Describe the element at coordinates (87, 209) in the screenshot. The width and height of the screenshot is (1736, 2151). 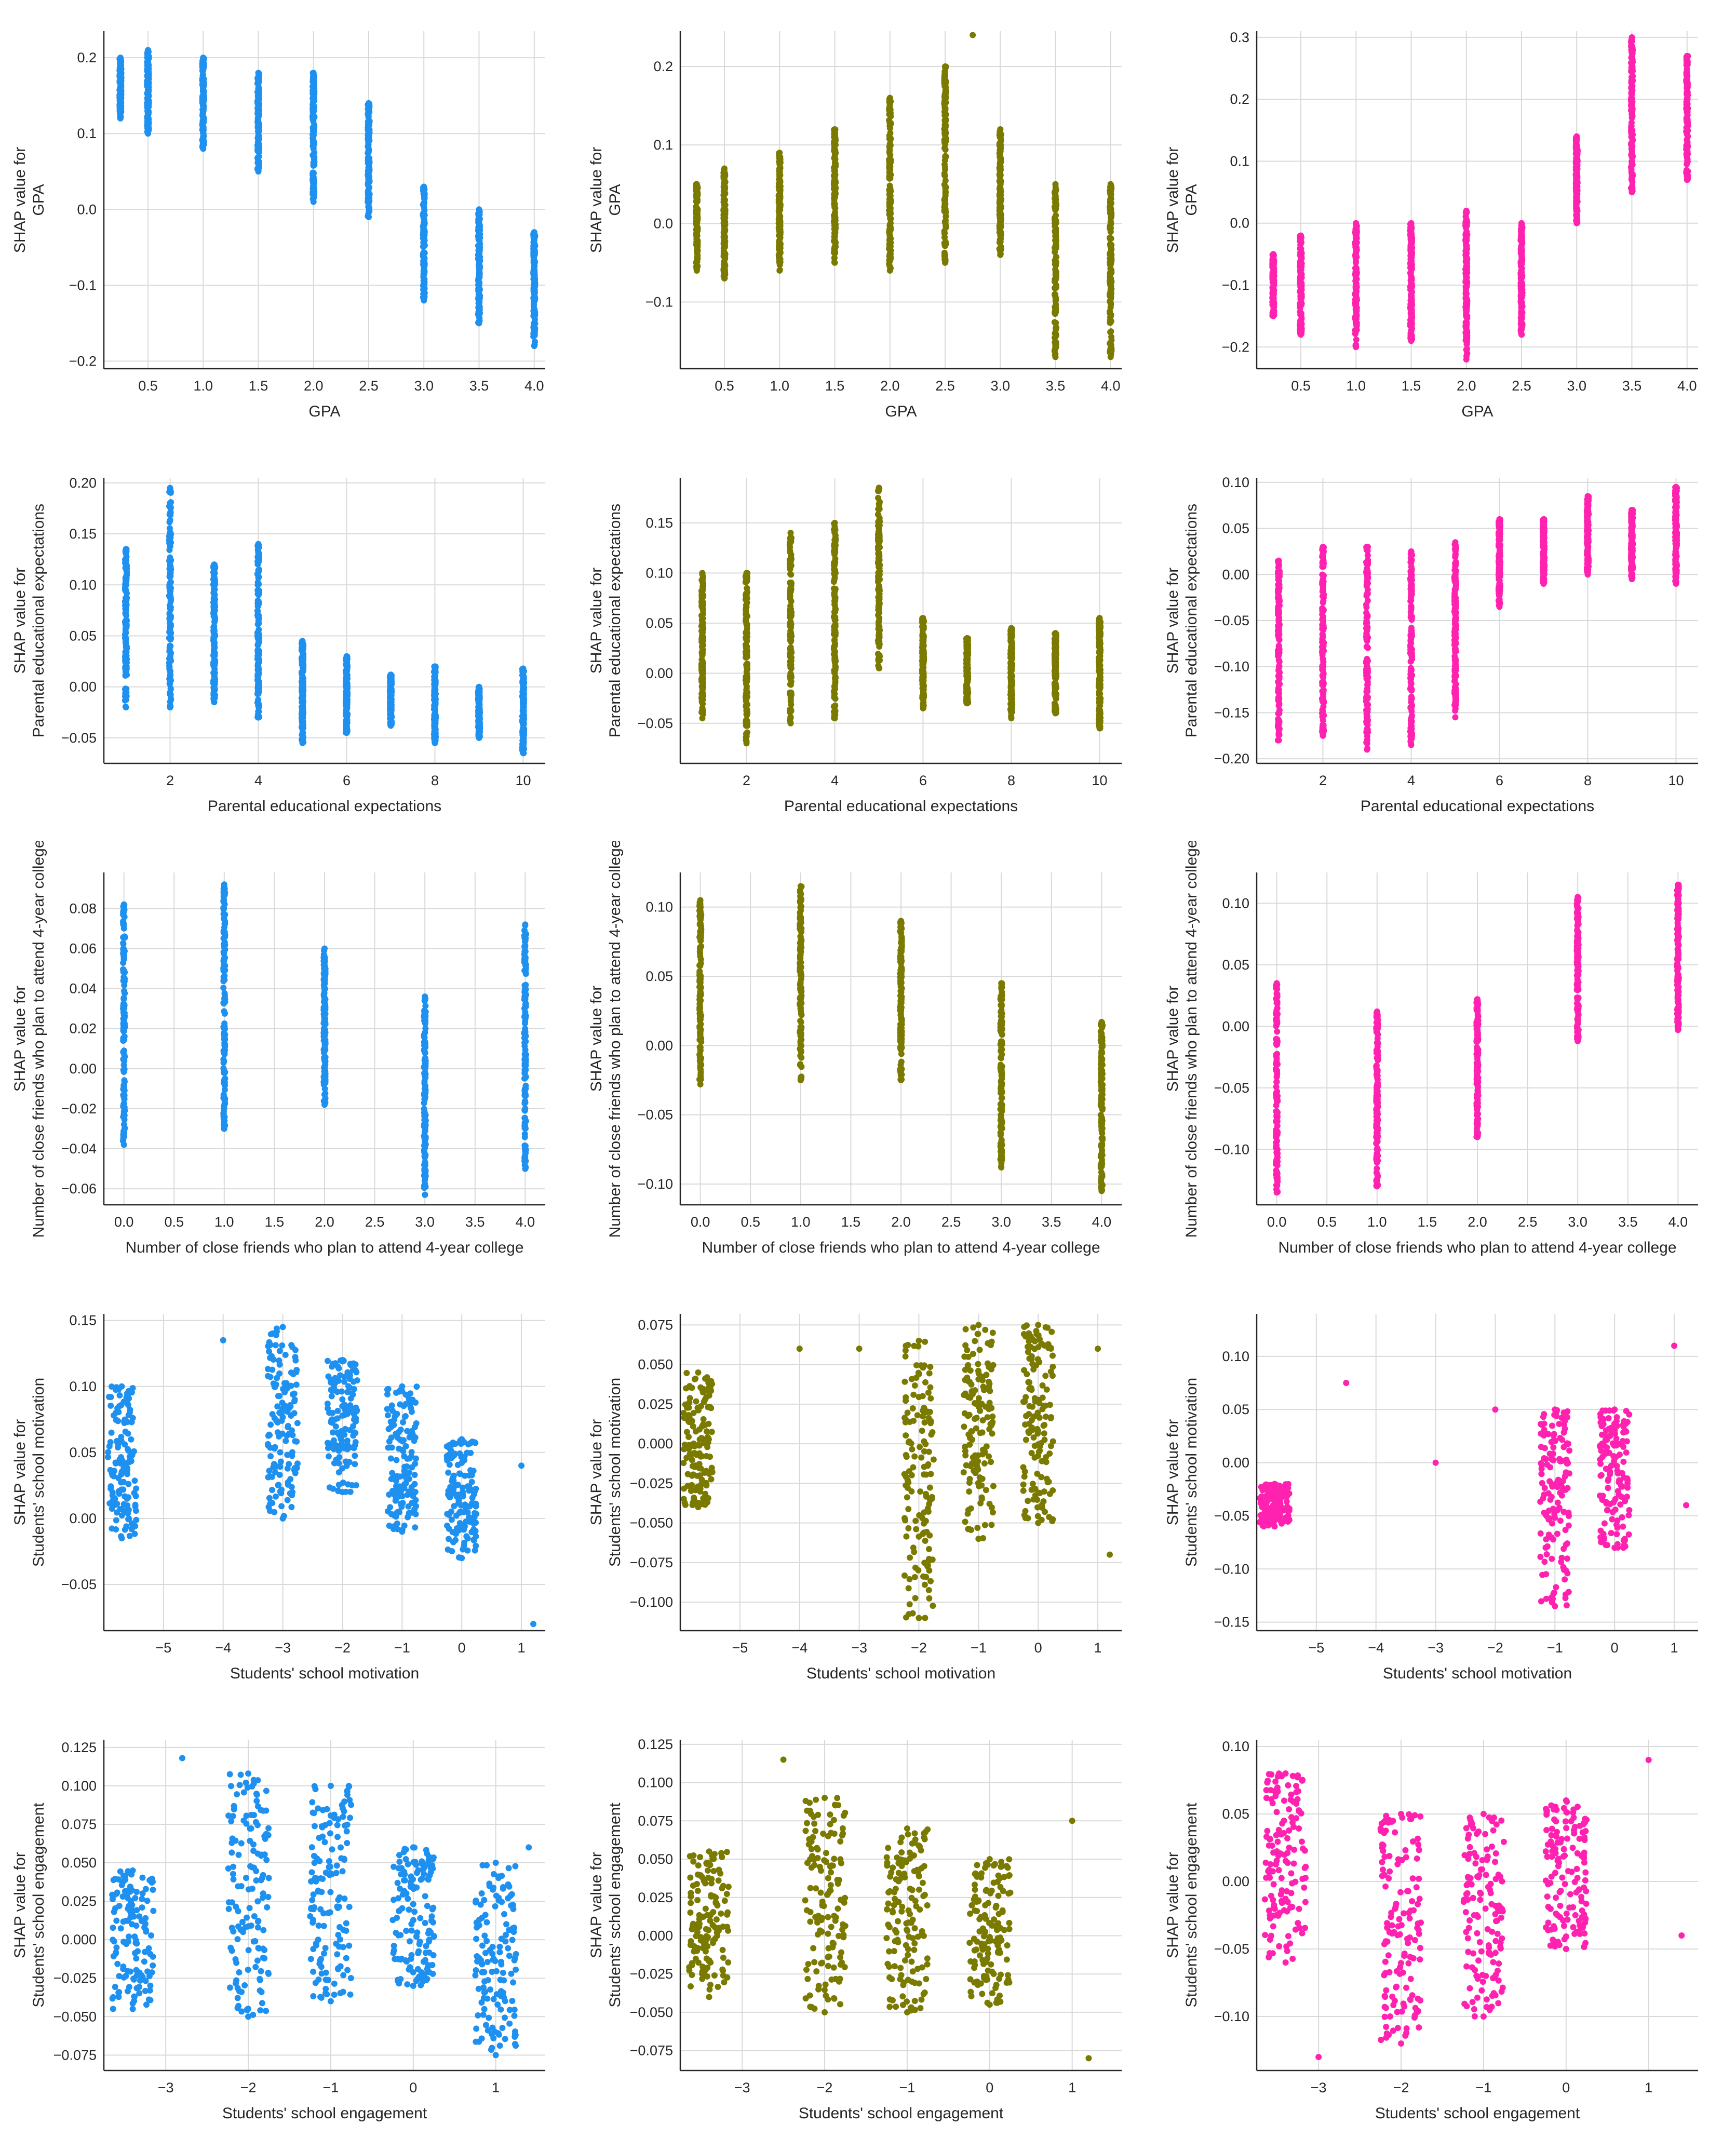
I see `y-tick-label: 0.0` at that location.